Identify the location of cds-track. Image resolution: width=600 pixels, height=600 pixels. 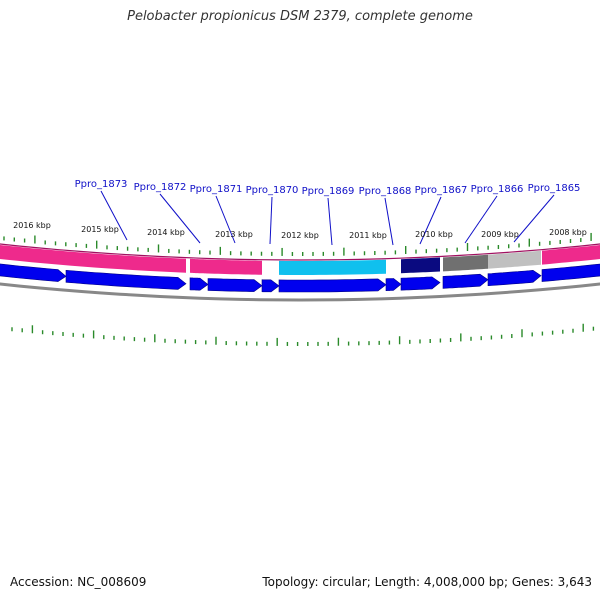
(300, 278).